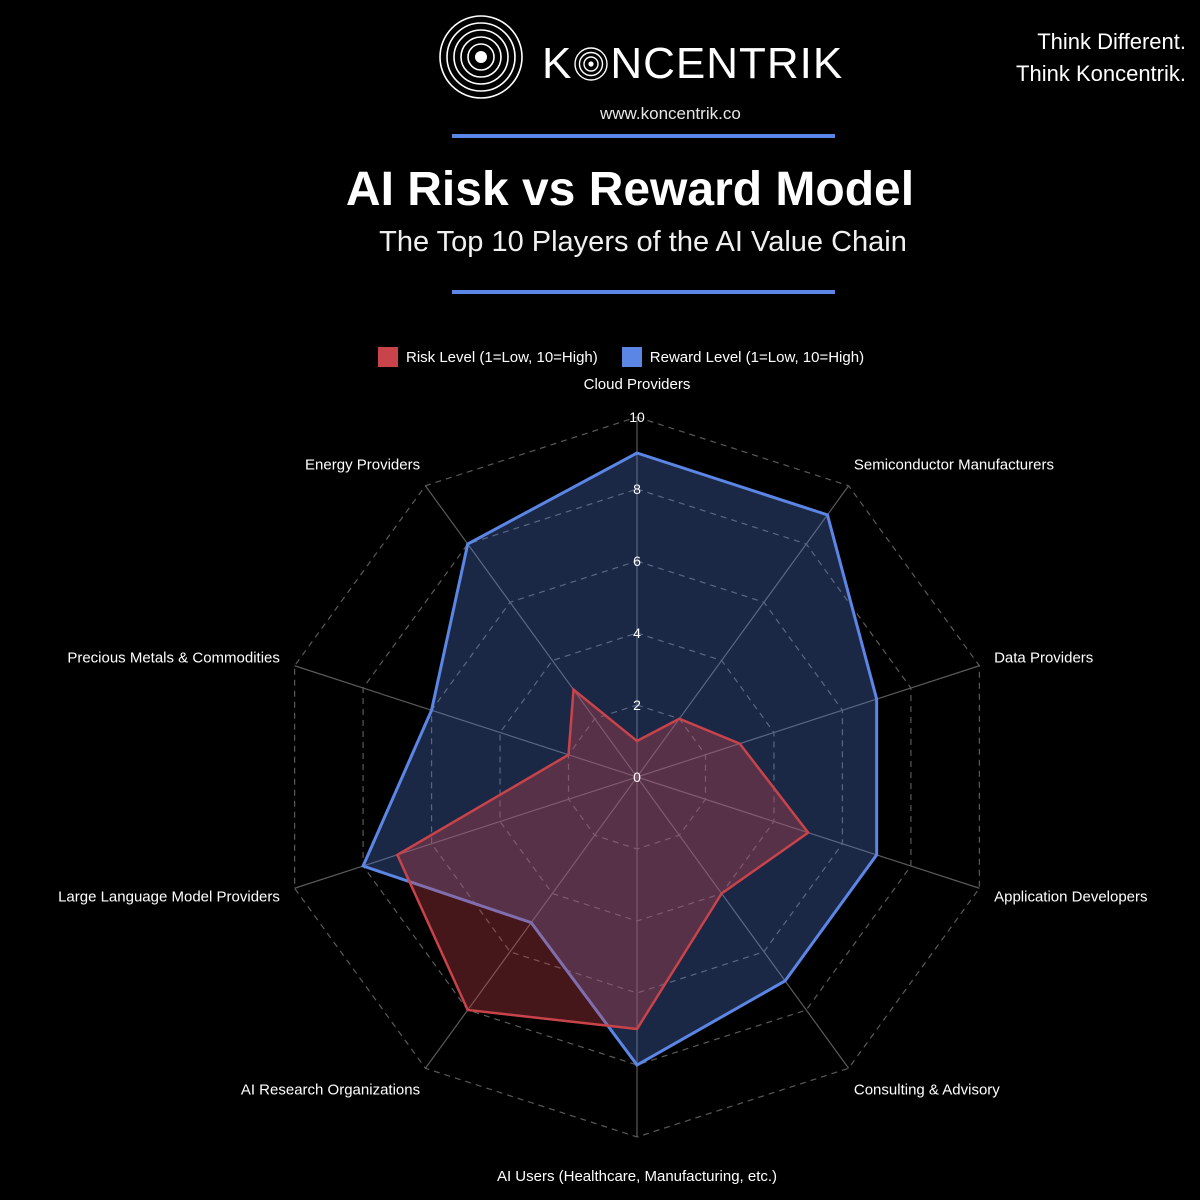 The width and height of the screenshot is (1200, 1200). I want to click on radial-tick-label: 0, so click(637, 777).